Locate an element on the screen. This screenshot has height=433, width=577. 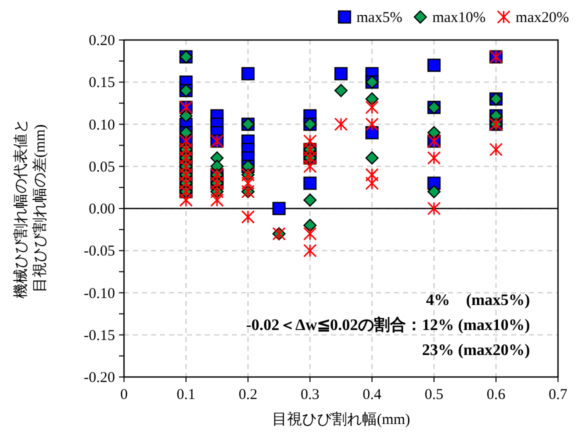
x-tick-label: 0.6 is located at coordinates (496, 395).